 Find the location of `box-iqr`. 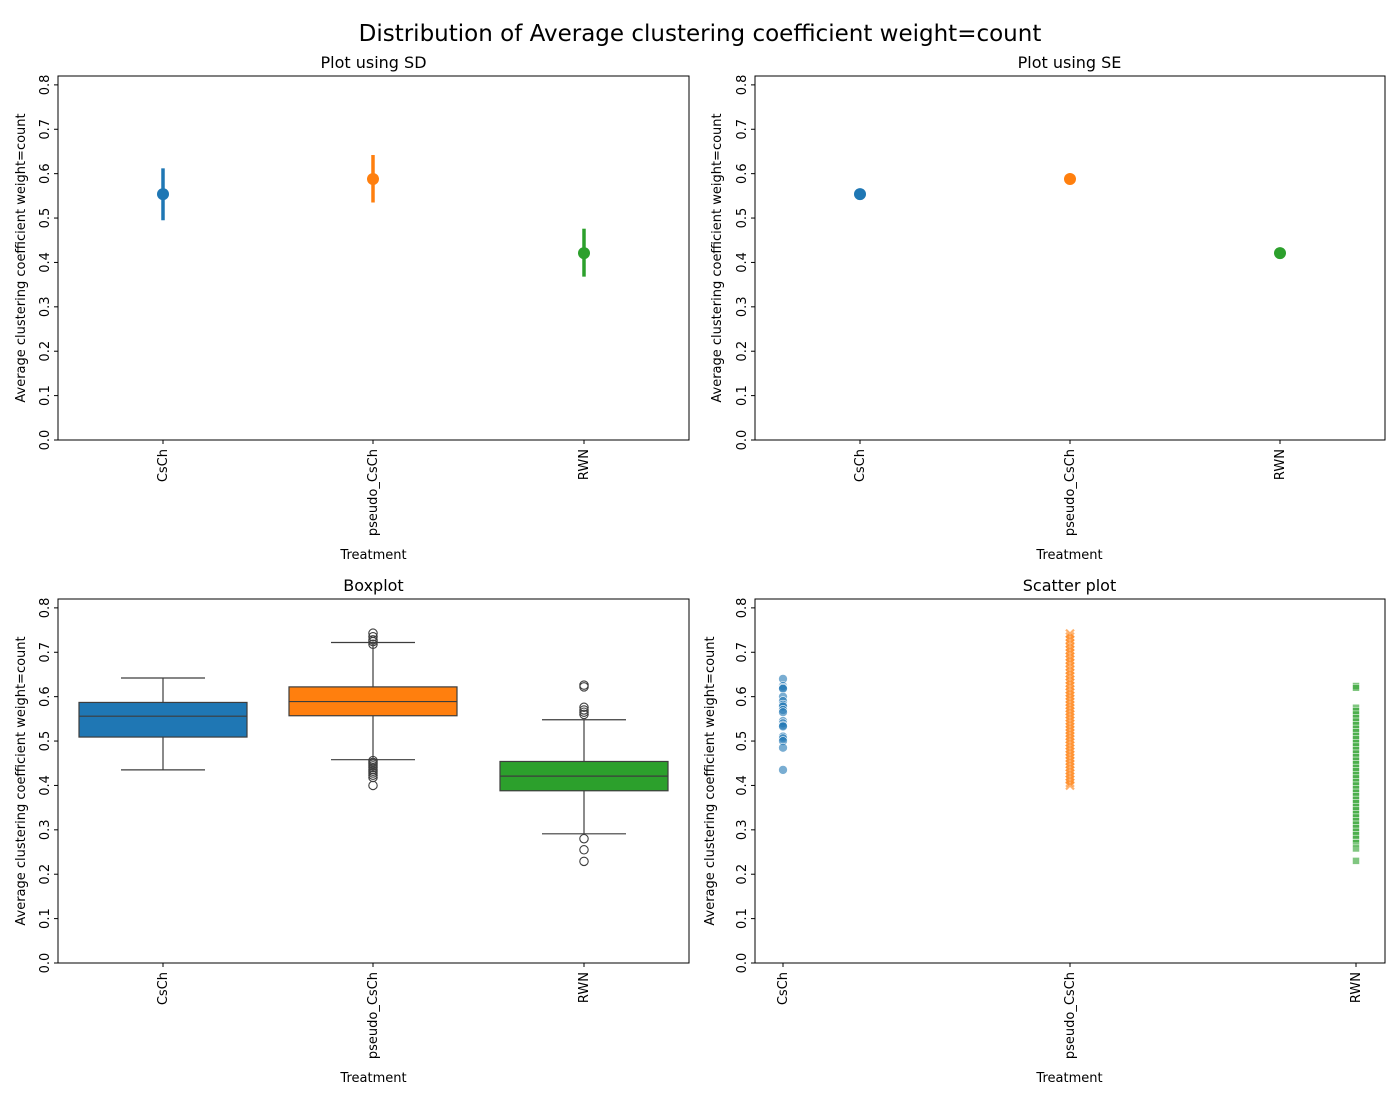

box-iqr is located at coordinates (163, 719).